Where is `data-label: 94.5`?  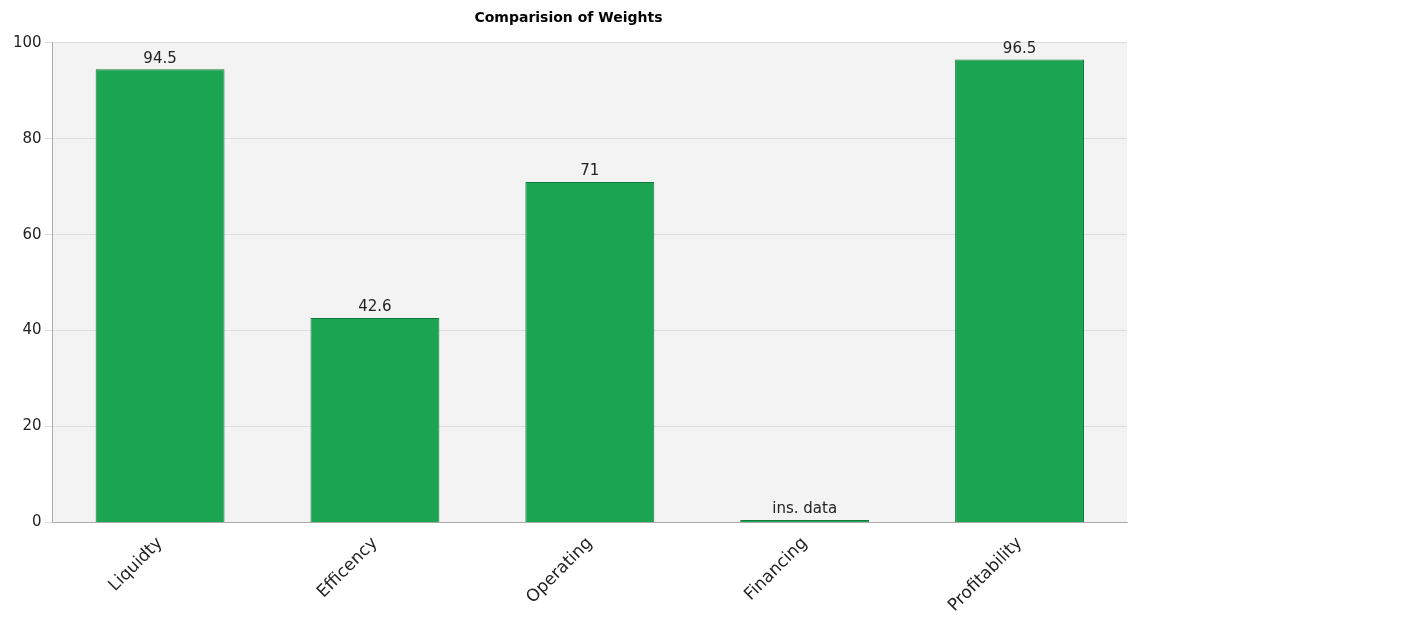 data-label: 94.5 is located at coordinates (160, 57).